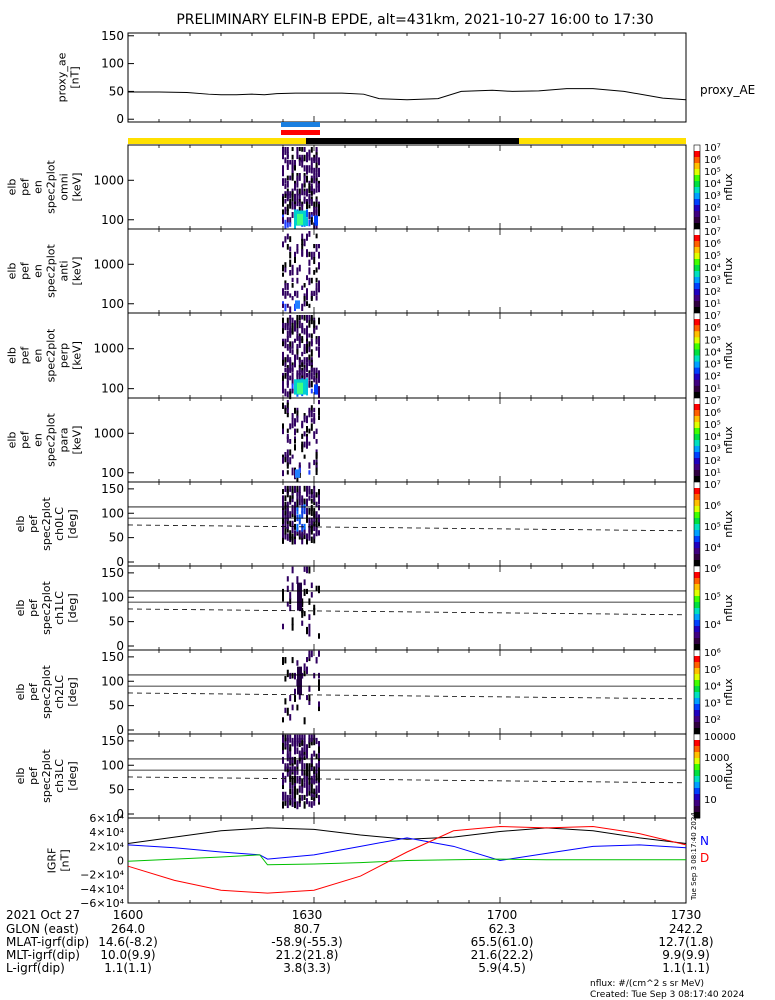  I want to click on y-tick-label: 2×10⁴, so click(106, 846).